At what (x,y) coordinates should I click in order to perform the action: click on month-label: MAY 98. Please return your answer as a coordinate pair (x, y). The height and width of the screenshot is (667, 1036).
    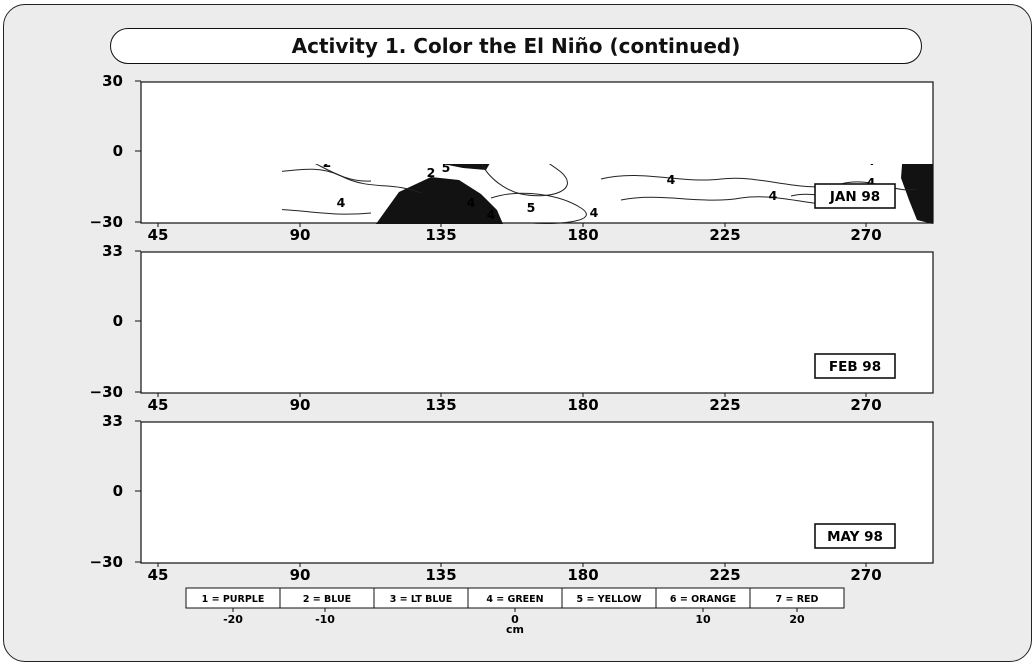
    Looking at the image, I should click on (855, 537).